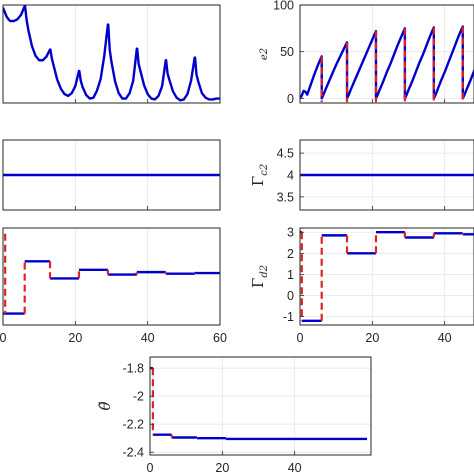 This screenshot has width=474, height=474. I want to click on panel-middle-right: 3.5 4 4.5 Γc2, so click(361, 175).